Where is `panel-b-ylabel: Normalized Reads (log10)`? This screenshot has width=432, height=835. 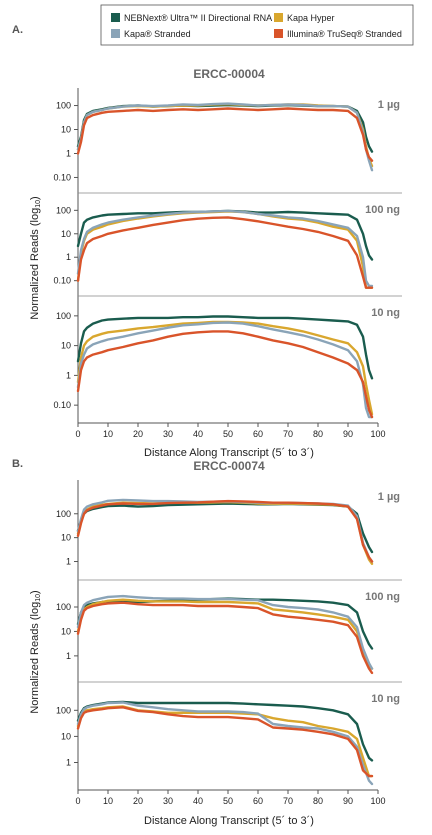 panel-b-ylabel: Normalized Reads (log10) is located at coordinates (35, 651).